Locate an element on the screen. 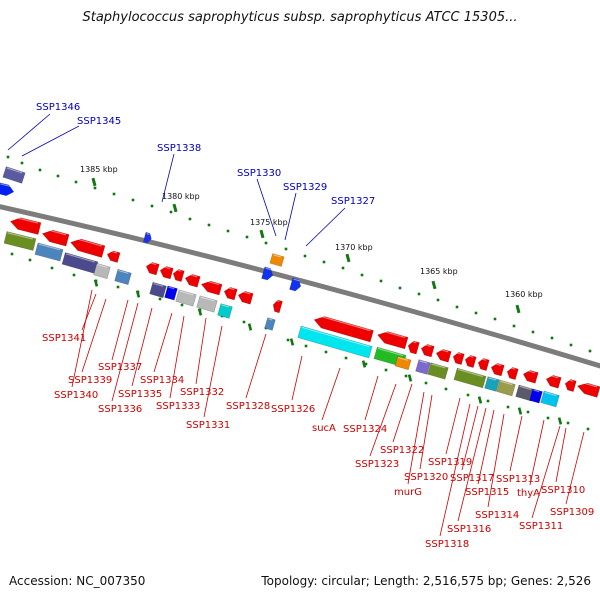  bottom-gene-label: SSP1316 is located at coordinates (469, 529).